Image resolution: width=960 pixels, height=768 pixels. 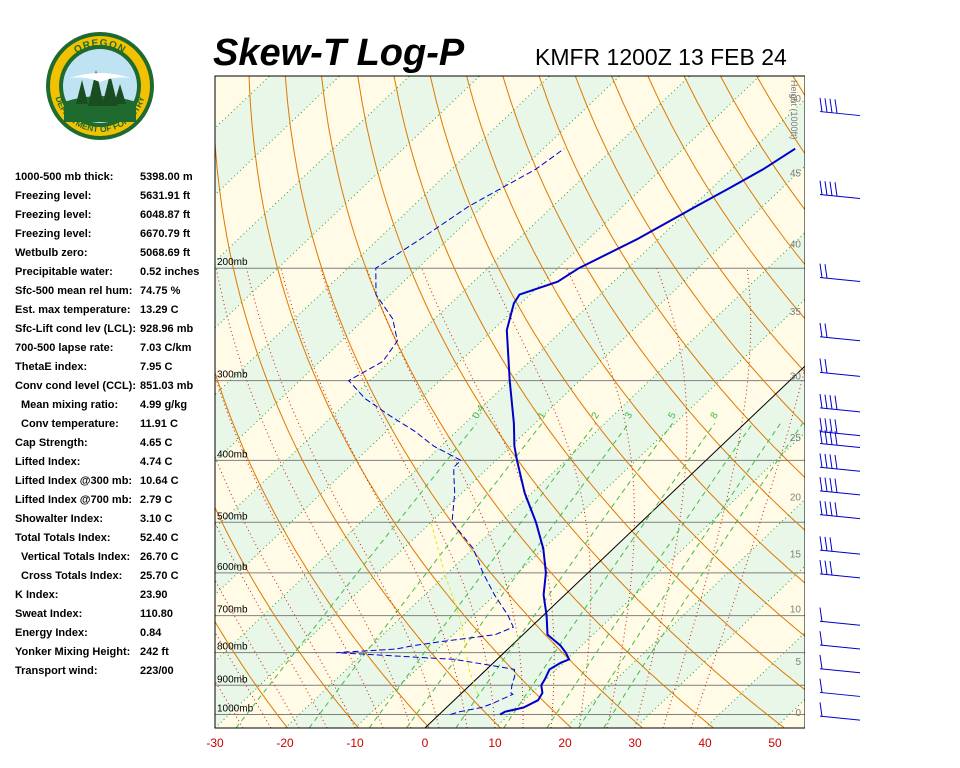 What do you see at coordinates (72, 576) in the screenshot?
I see `index-label: Cross Totals Index:` at bounding box center [72, 576].